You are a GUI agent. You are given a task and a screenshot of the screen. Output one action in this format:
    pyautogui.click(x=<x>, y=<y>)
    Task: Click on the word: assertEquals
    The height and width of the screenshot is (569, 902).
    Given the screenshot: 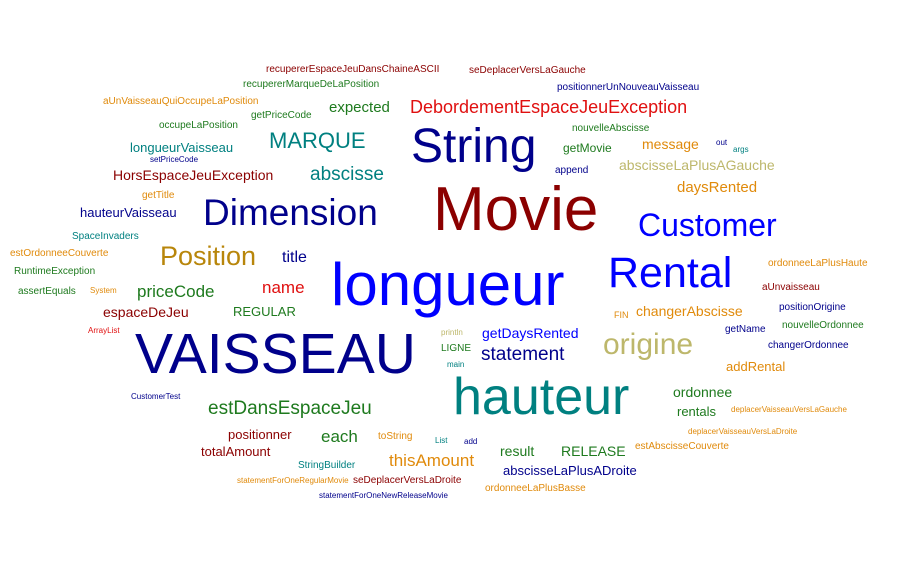 What is the action you would take?
    pyautogui.click(x=47, y=291)
    